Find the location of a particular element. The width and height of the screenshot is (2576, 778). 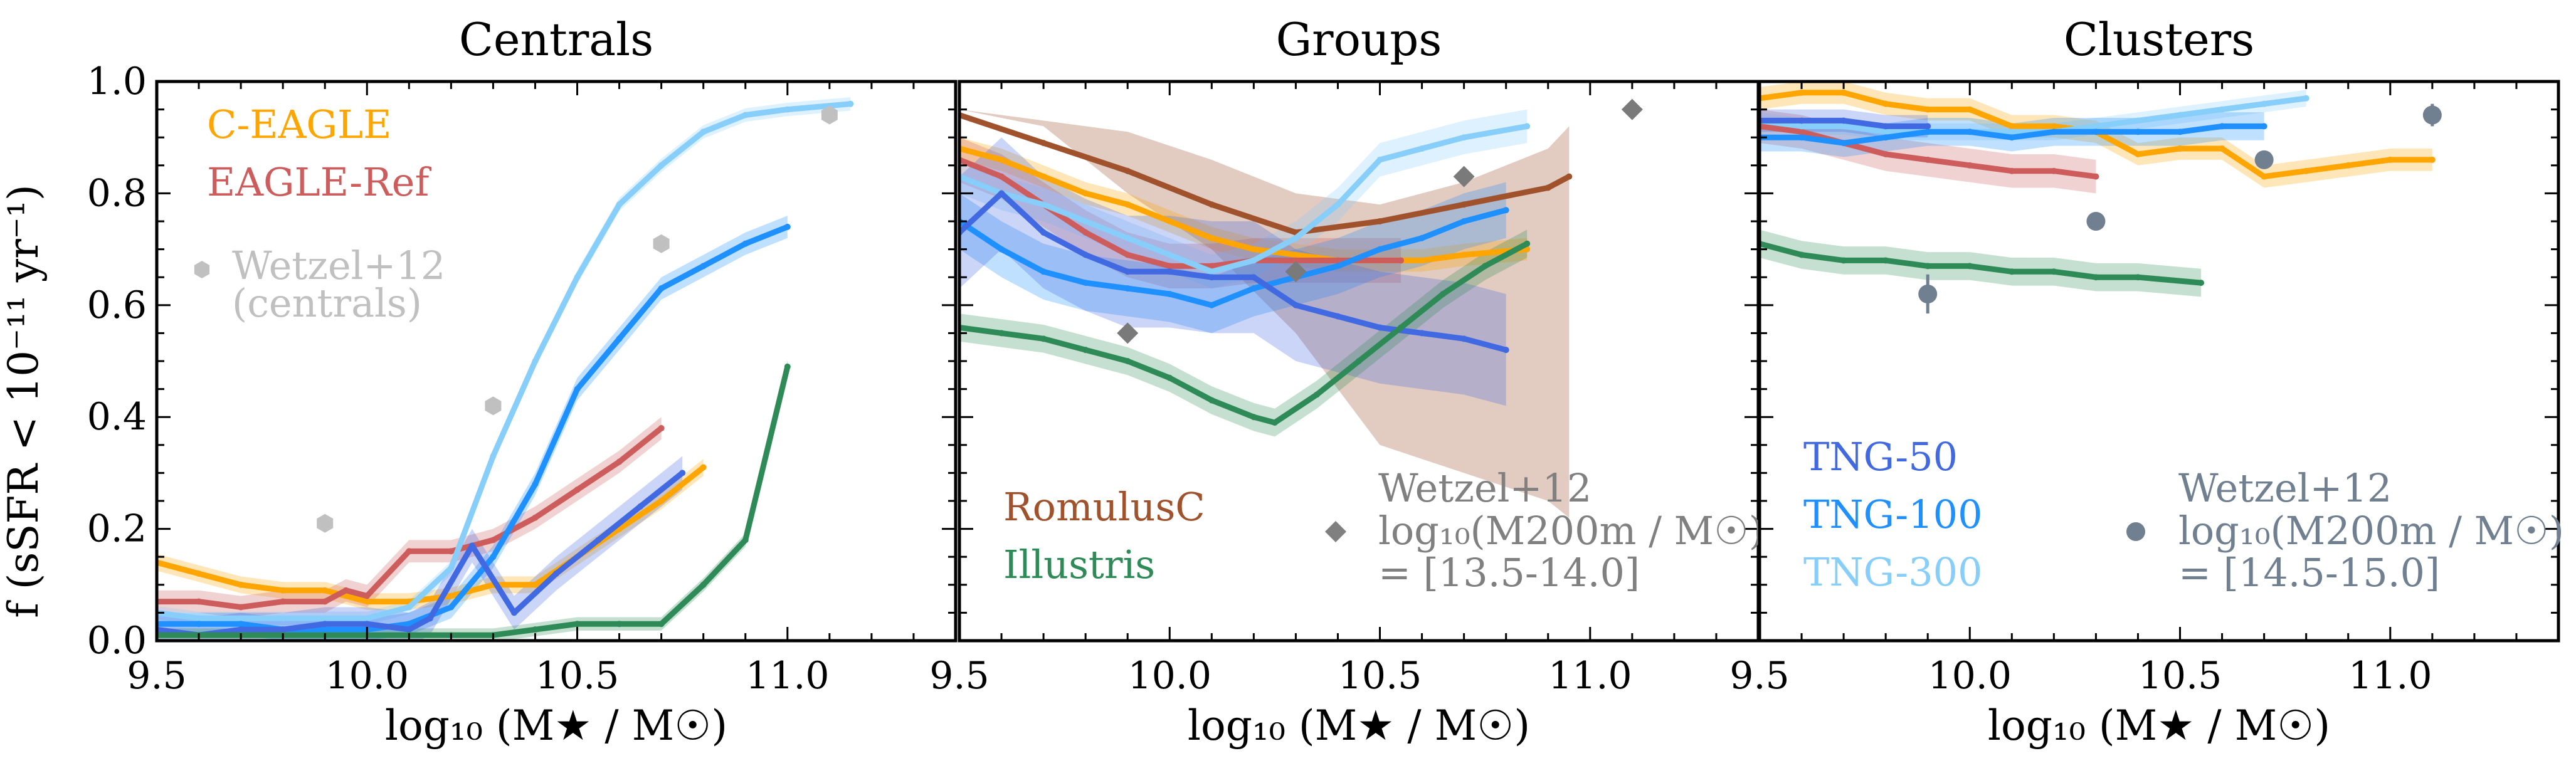

series-band-eagle-ref is located at coordinates (409, 518).